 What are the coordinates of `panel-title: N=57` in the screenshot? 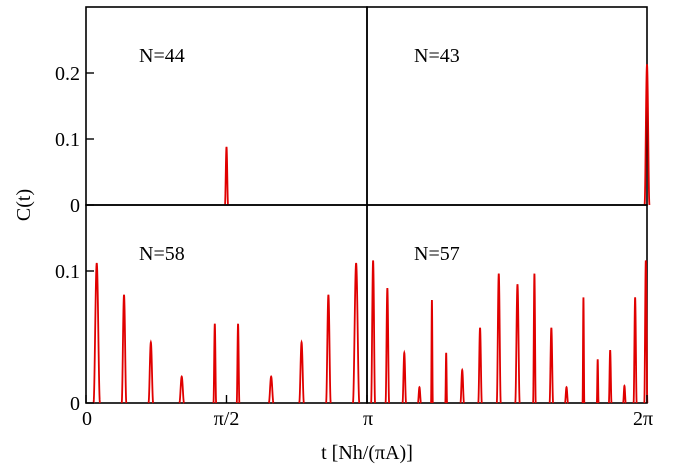 It's located at (437, 254).